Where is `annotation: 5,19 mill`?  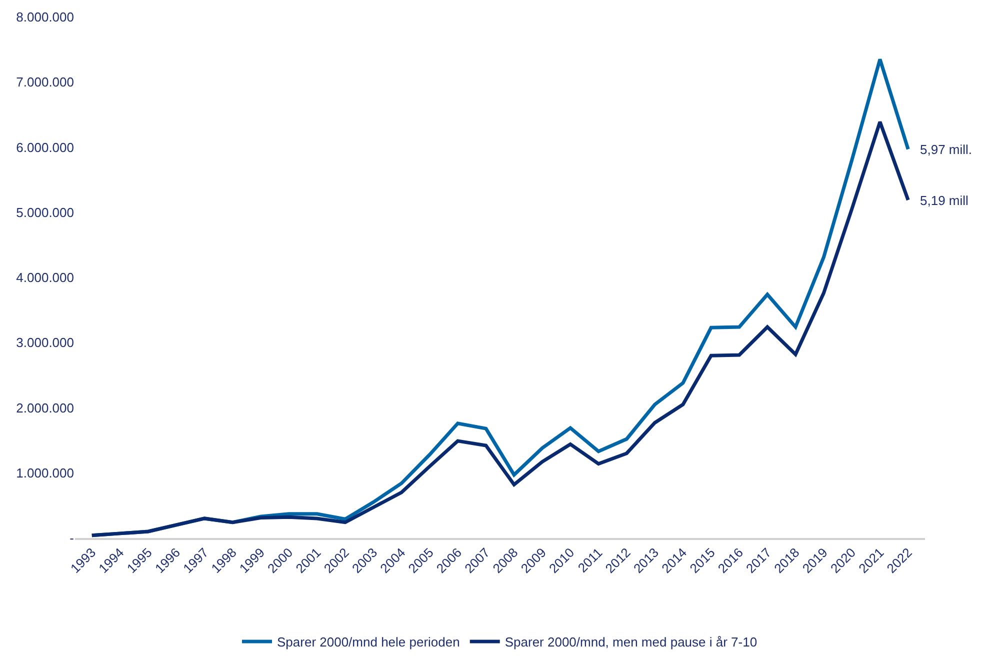 annotation: 5,19 mill is located at coordinates (944, 200).